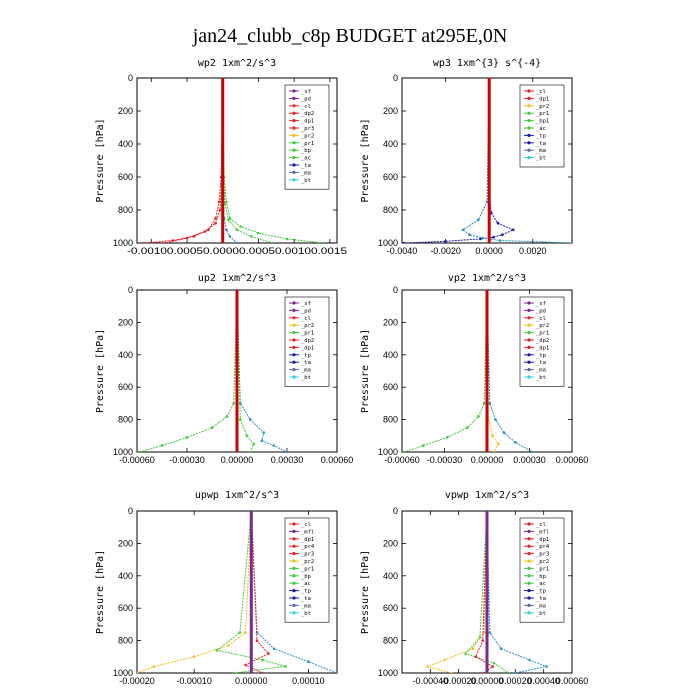 This screenshot has width=700, height=700. I want to click on legend-label: _ac, so click(306, 159).